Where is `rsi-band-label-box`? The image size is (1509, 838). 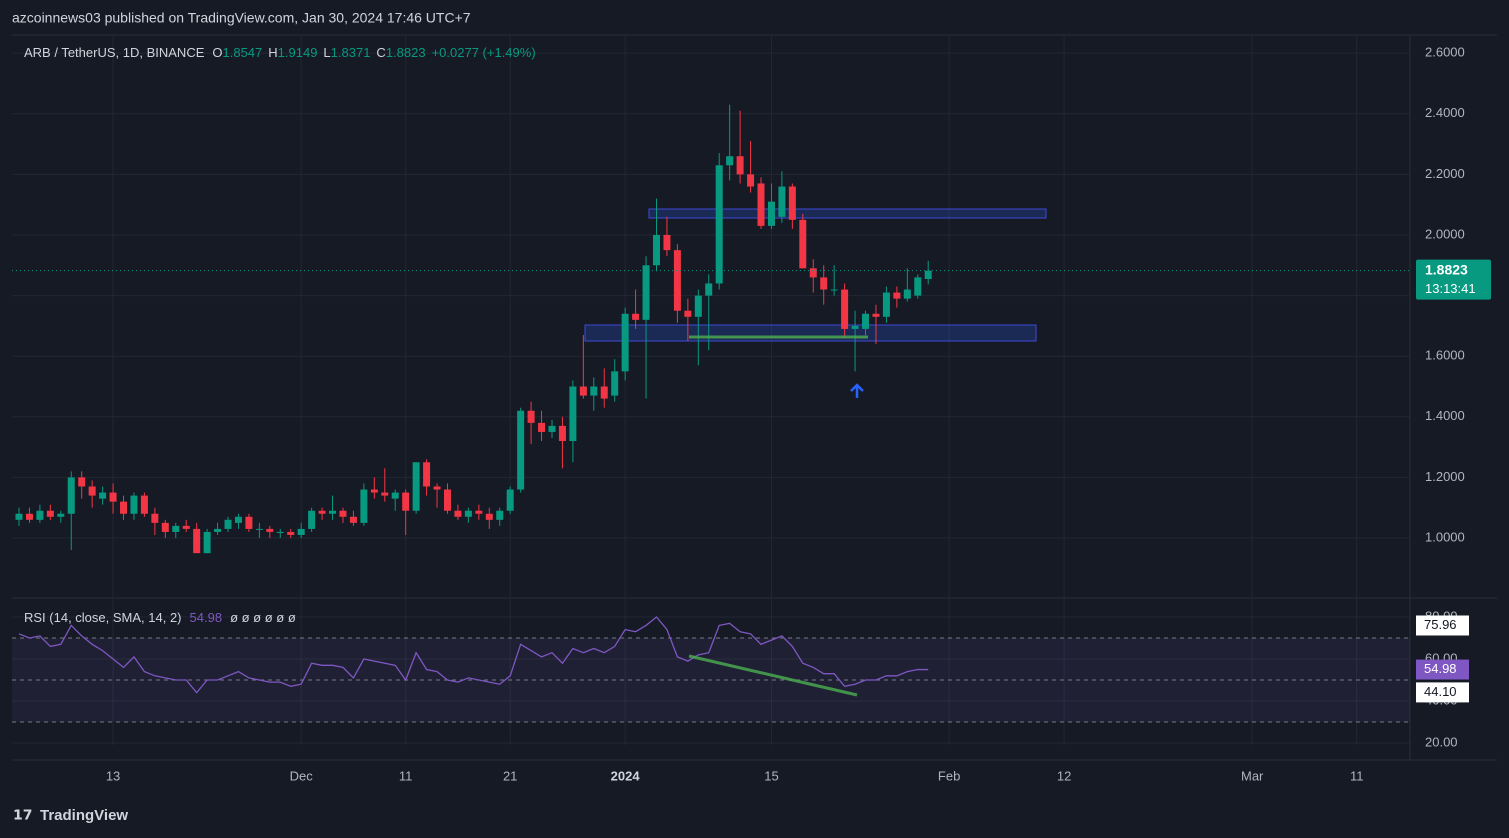
rsi-band-label-box is located at coordinates (1442, 625).